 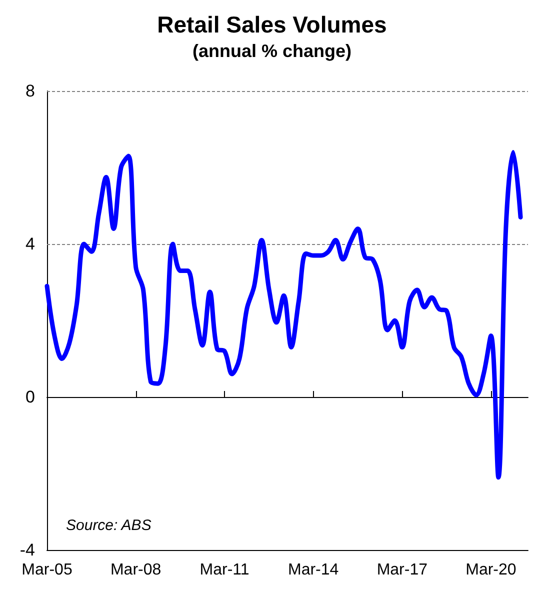 I want to click on x-tick-label: Mar-17, so click(x=402, y=570).